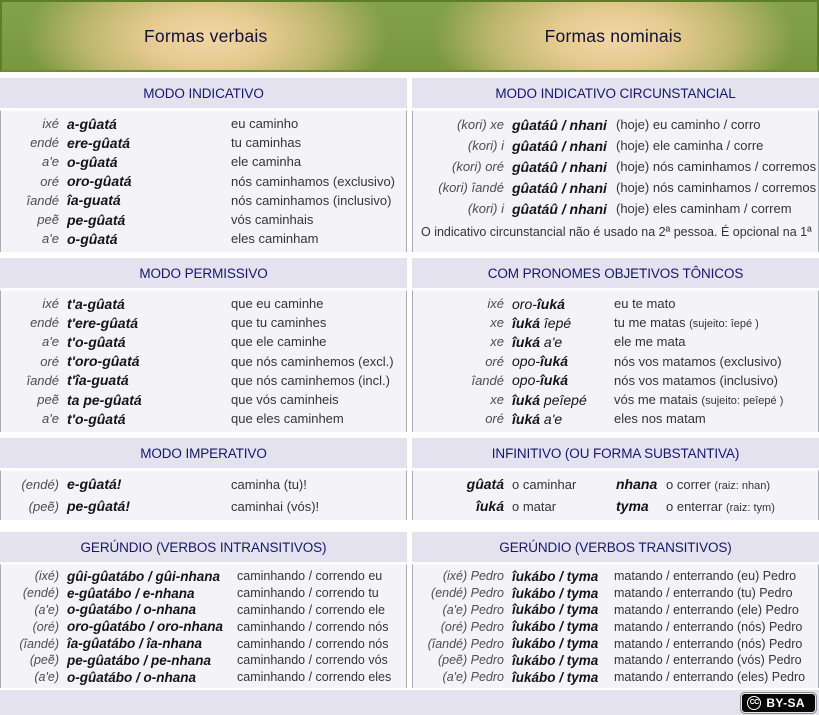 The width and height of the screenshot is (819, 715). I want to click on form-cell: ta pe-gûatá, so click(104, 399).